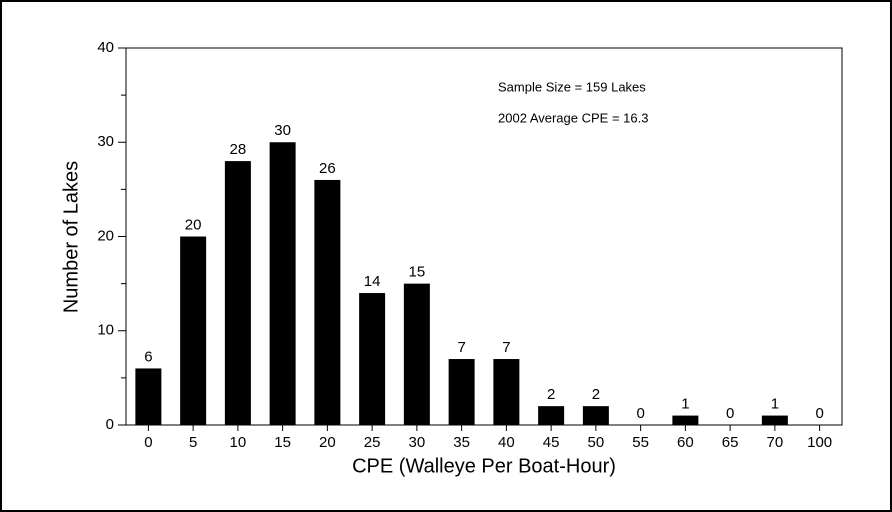 This screenshot has width=892, height=512. Describe the element at coordinates (775, 442) in the screenshot. I see `x-tick-label: 70` at that location.